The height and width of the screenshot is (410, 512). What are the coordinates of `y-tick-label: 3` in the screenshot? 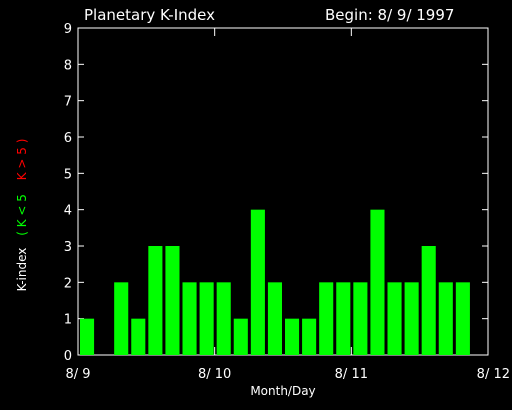 It's located at (68, 247).